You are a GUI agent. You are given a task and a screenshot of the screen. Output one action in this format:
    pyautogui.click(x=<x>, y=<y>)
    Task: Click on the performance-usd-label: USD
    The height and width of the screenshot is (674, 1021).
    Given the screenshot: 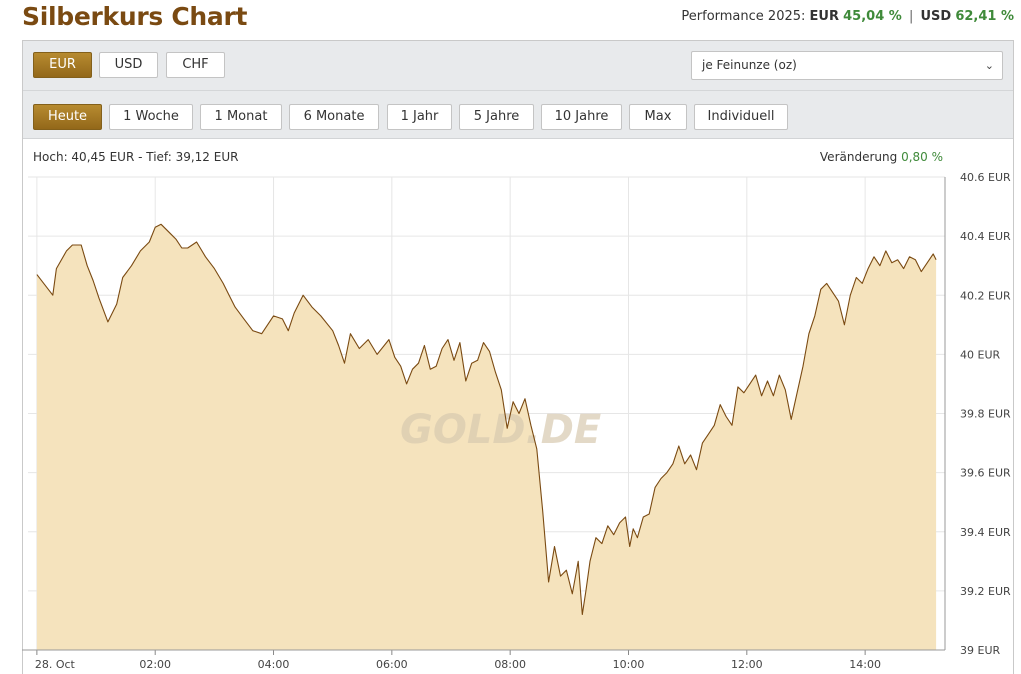 What is the action you would take?
    pyautogui.click(x=936, y=16)
    